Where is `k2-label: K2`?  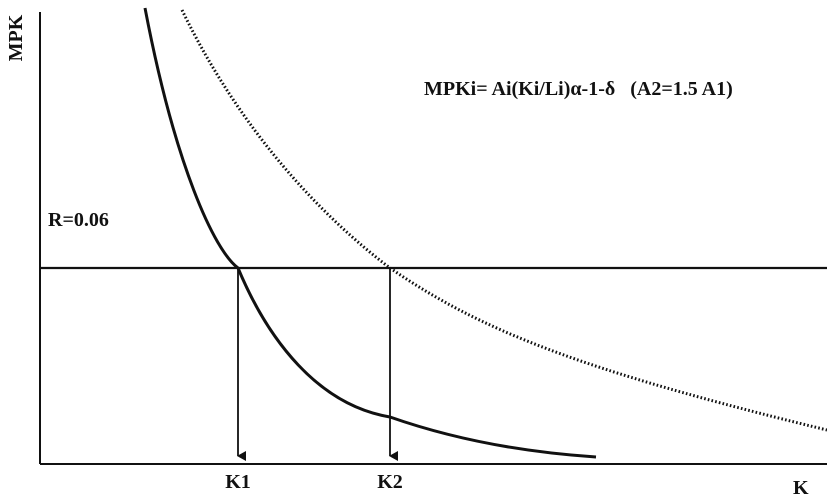
k2-label: K2 is located at coordinates (390, 482).